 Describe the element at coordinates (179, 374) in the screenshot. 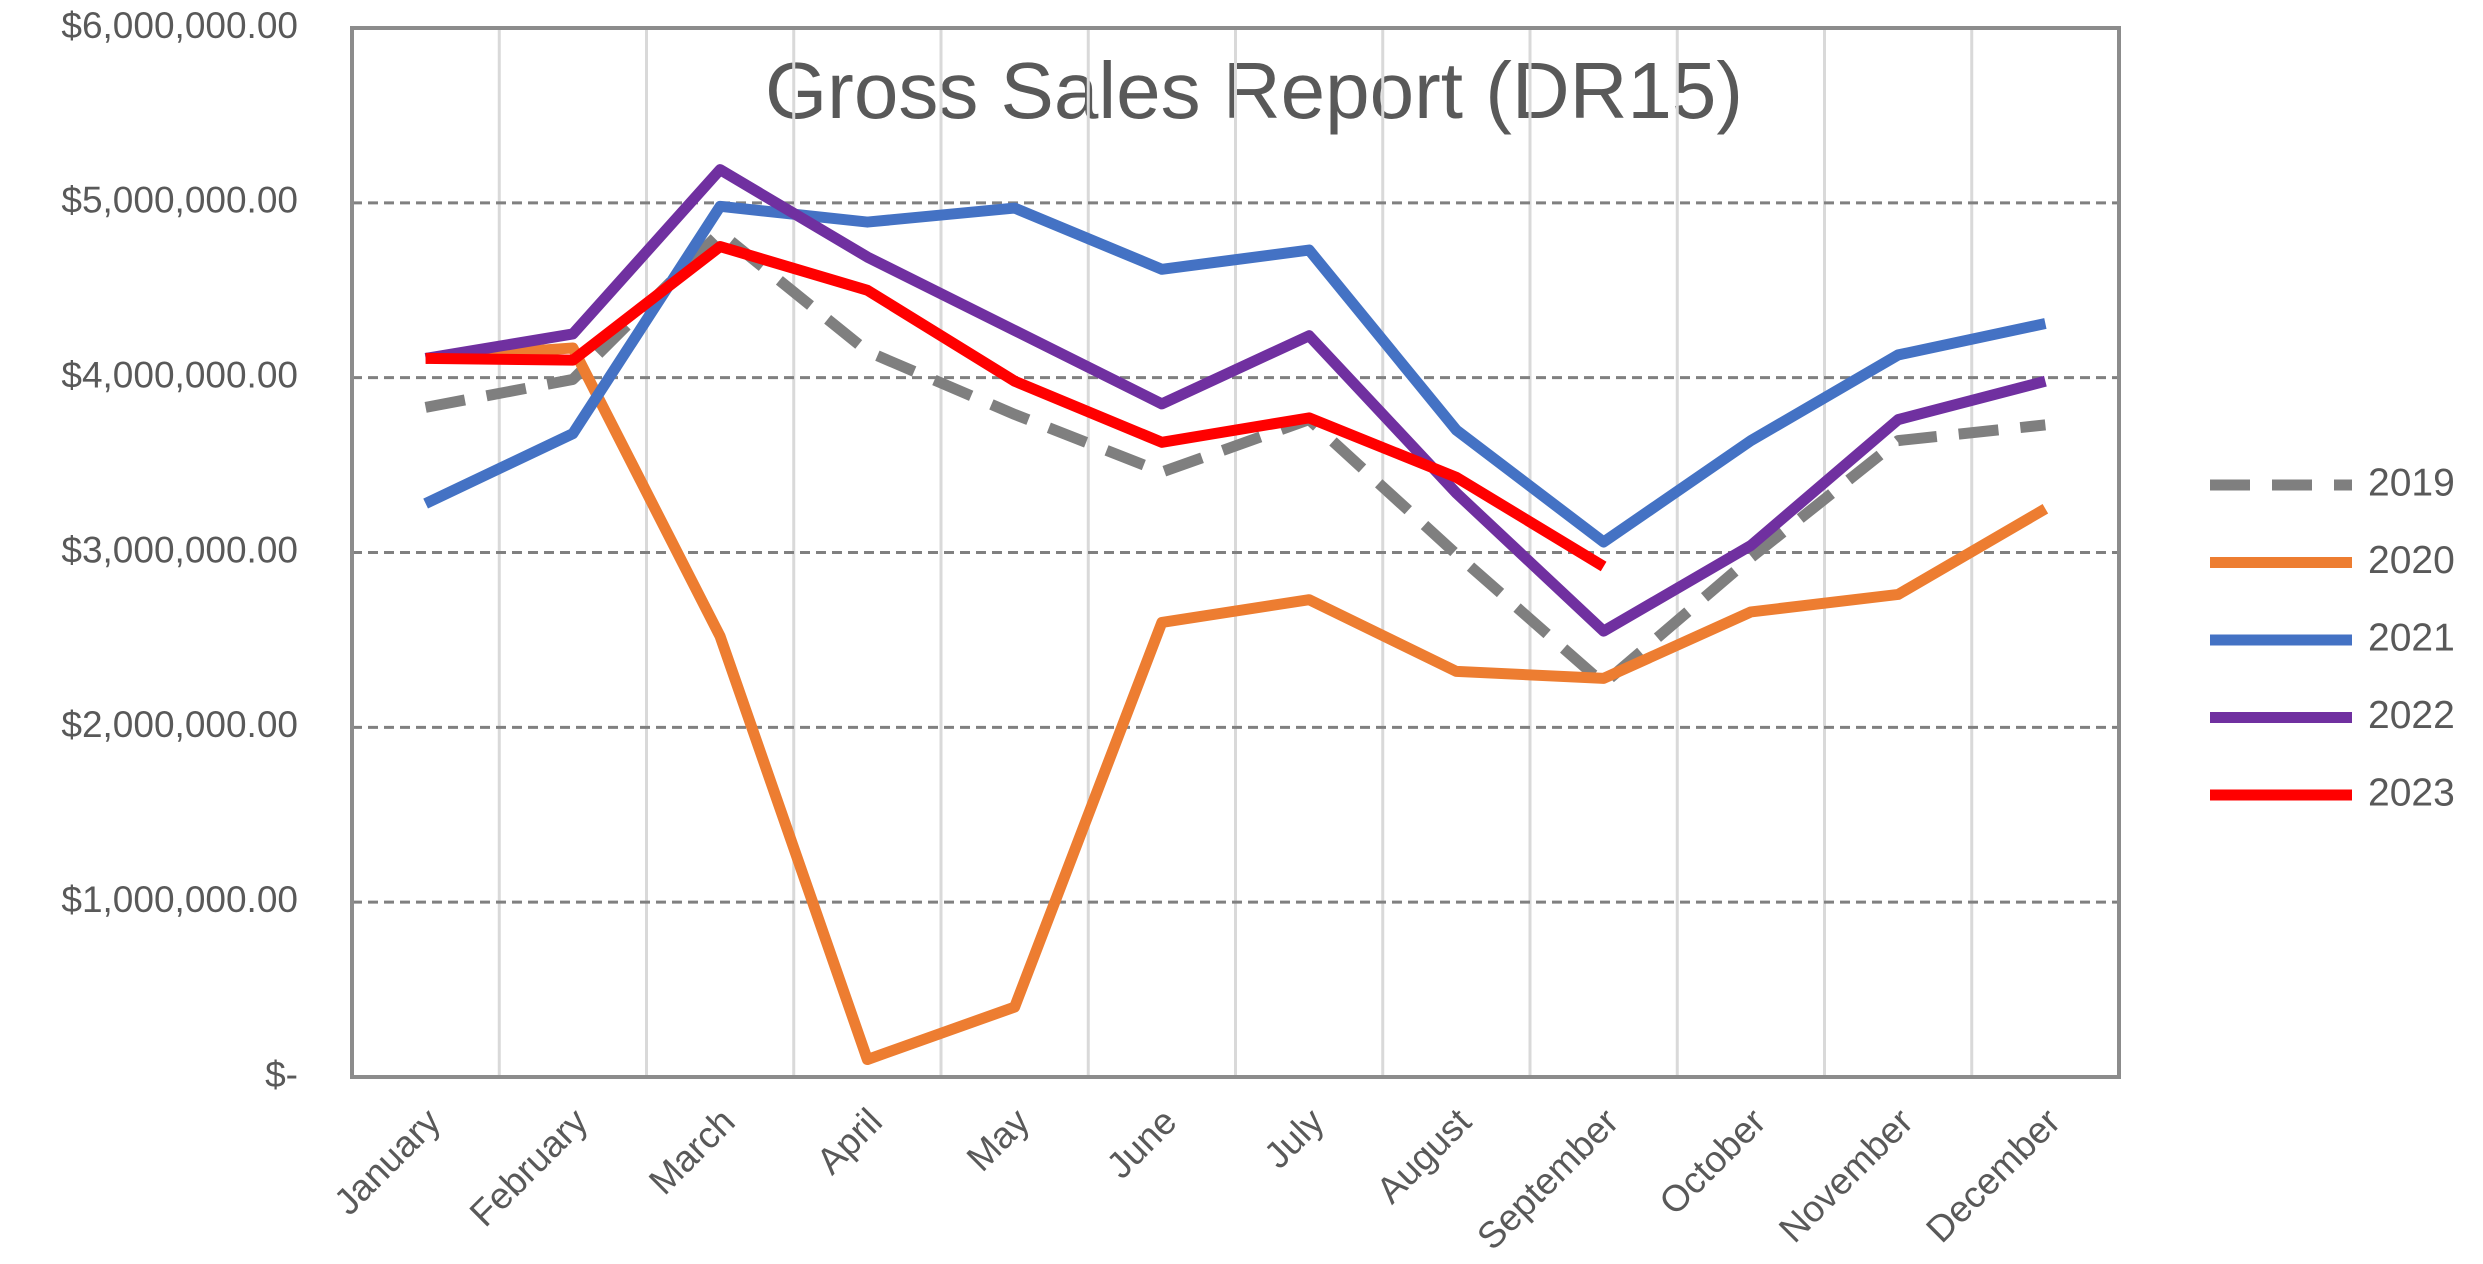

I see `y-tick-label: $4,000,000.00` at that location.